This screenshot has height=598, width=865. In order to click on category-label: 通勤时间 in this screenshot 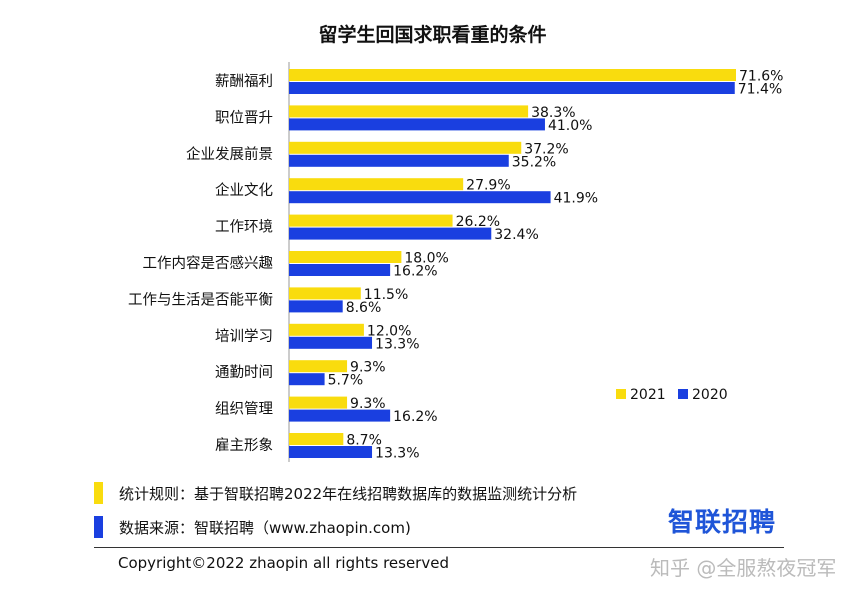, I will do `click(244, 372)`.